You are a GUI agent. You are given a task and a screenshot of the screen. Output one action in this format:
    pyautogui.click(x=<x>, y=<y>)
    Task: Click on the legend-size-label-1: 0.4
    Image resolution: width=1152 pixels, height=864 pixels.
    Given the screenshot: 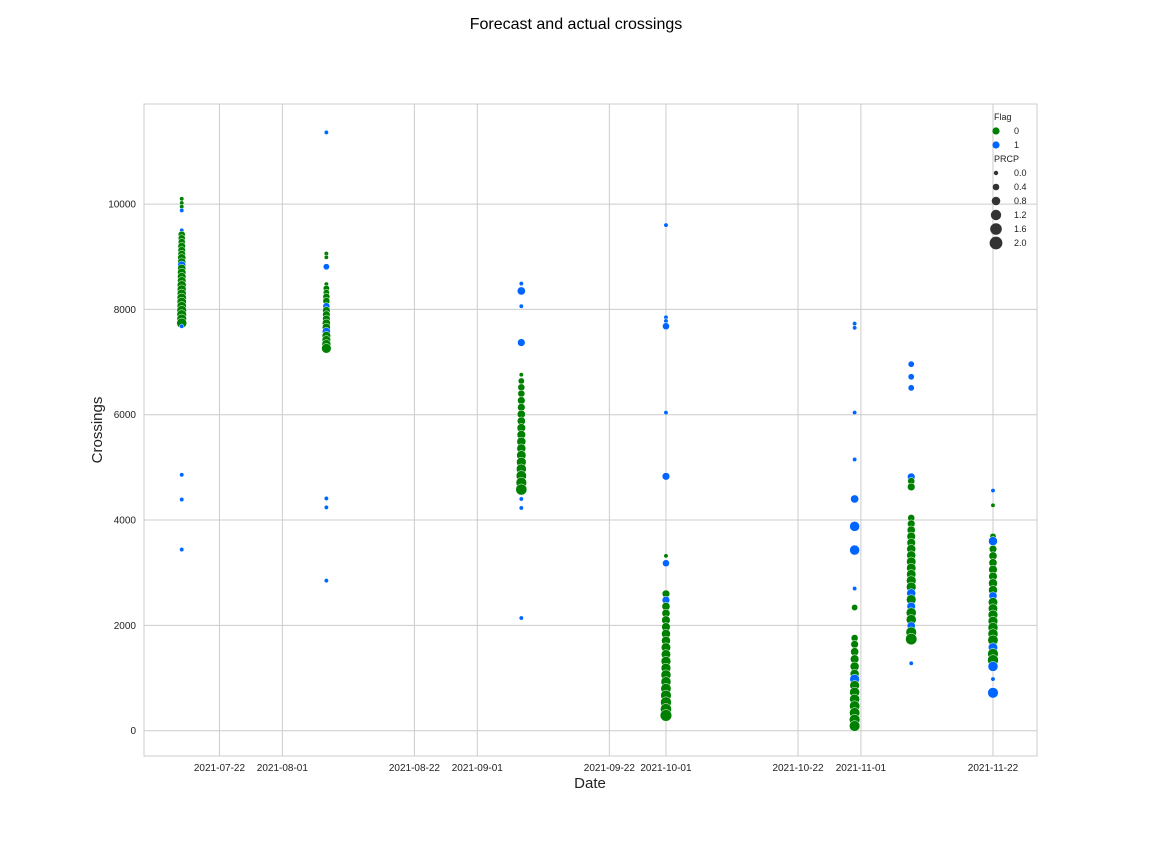 What is the action you would take?
    pyautogui.click(x=1020, y=187)
    